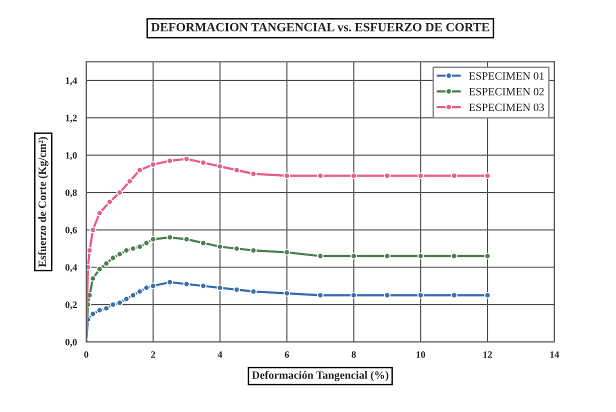 The height and width of the screenshot is (412, 616). I want to click on y-tick-label: 0,2, so click(71, 306).